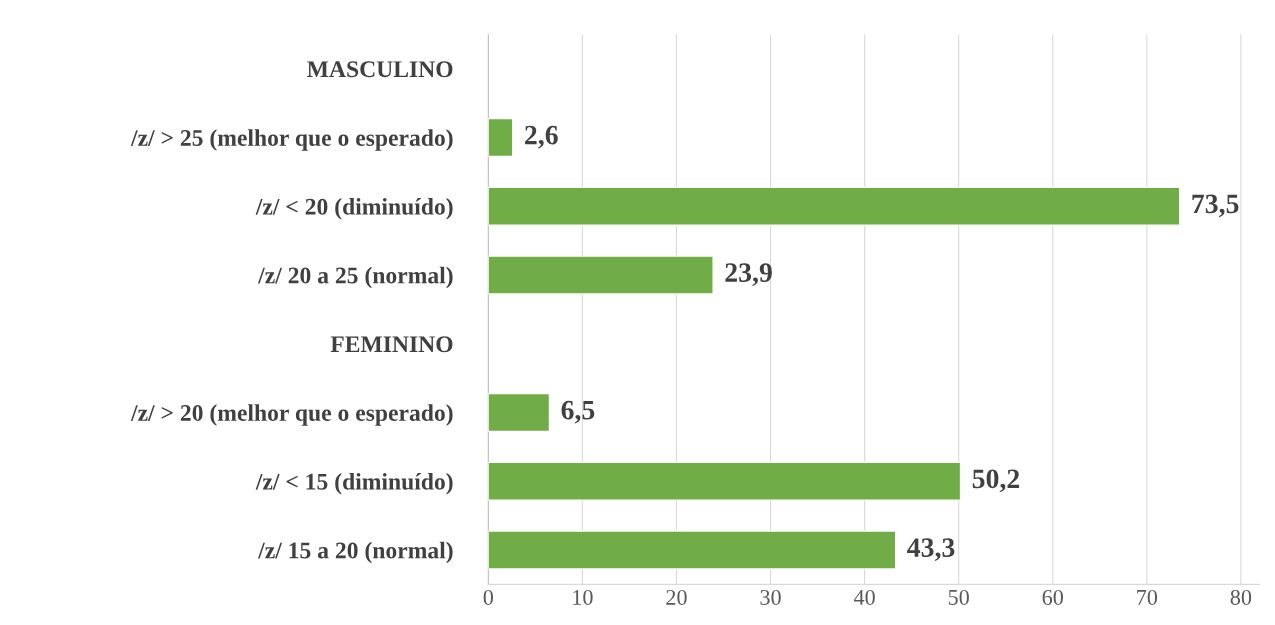  I want to click on y-tick-label: FEMININO, so click(391, 344).